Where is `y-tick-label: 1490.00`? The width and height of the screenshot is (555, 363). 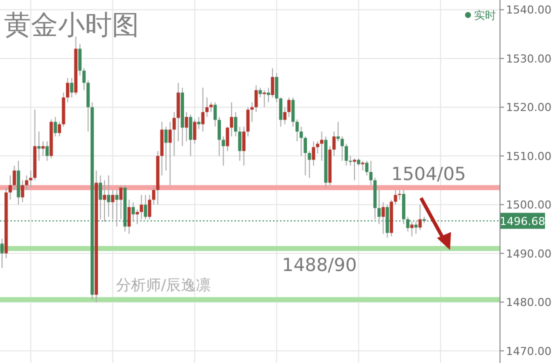 y-tick-label: 1490.00 is located at coordinates (529, 253).